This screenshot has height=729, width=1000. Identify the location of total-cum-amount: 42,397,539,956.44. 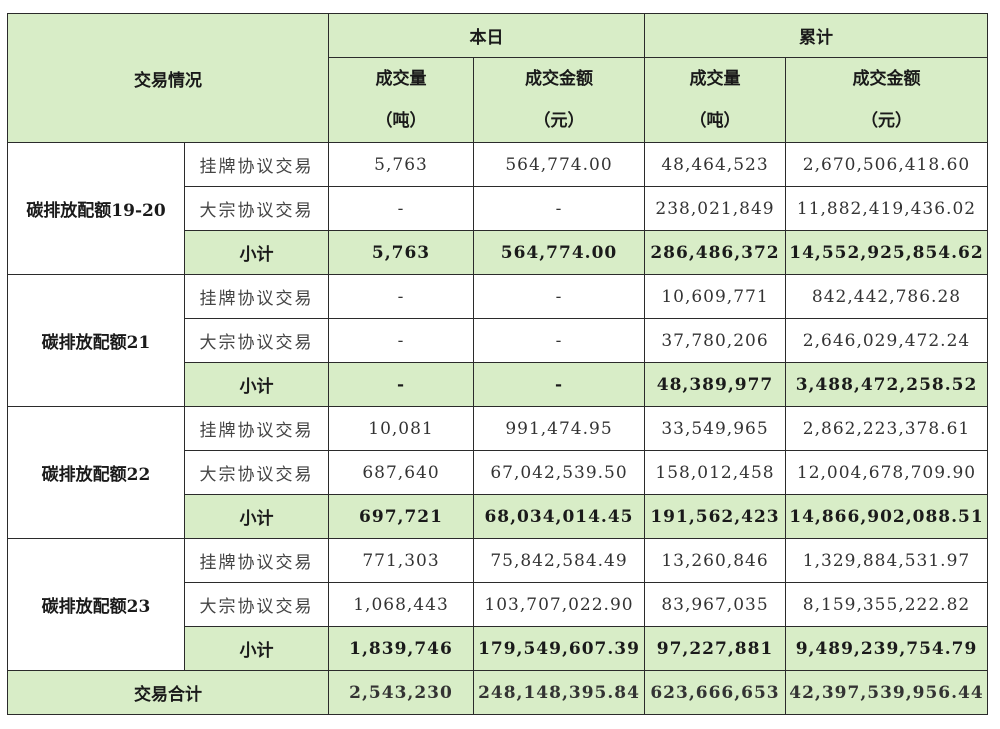
(886, 692).